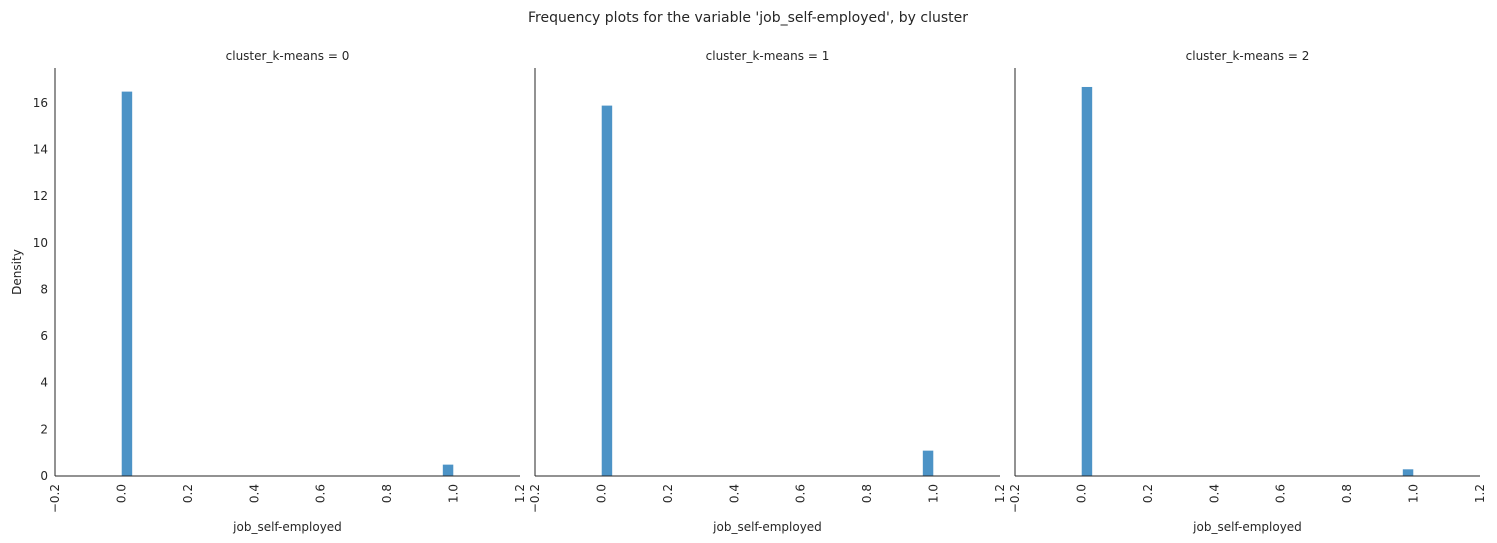 The image size is (1497, 543). What do you see at coordinates (40, 196) in the screenshot?
I see `y-tick-label: 12` at bounding box center [40, 196].